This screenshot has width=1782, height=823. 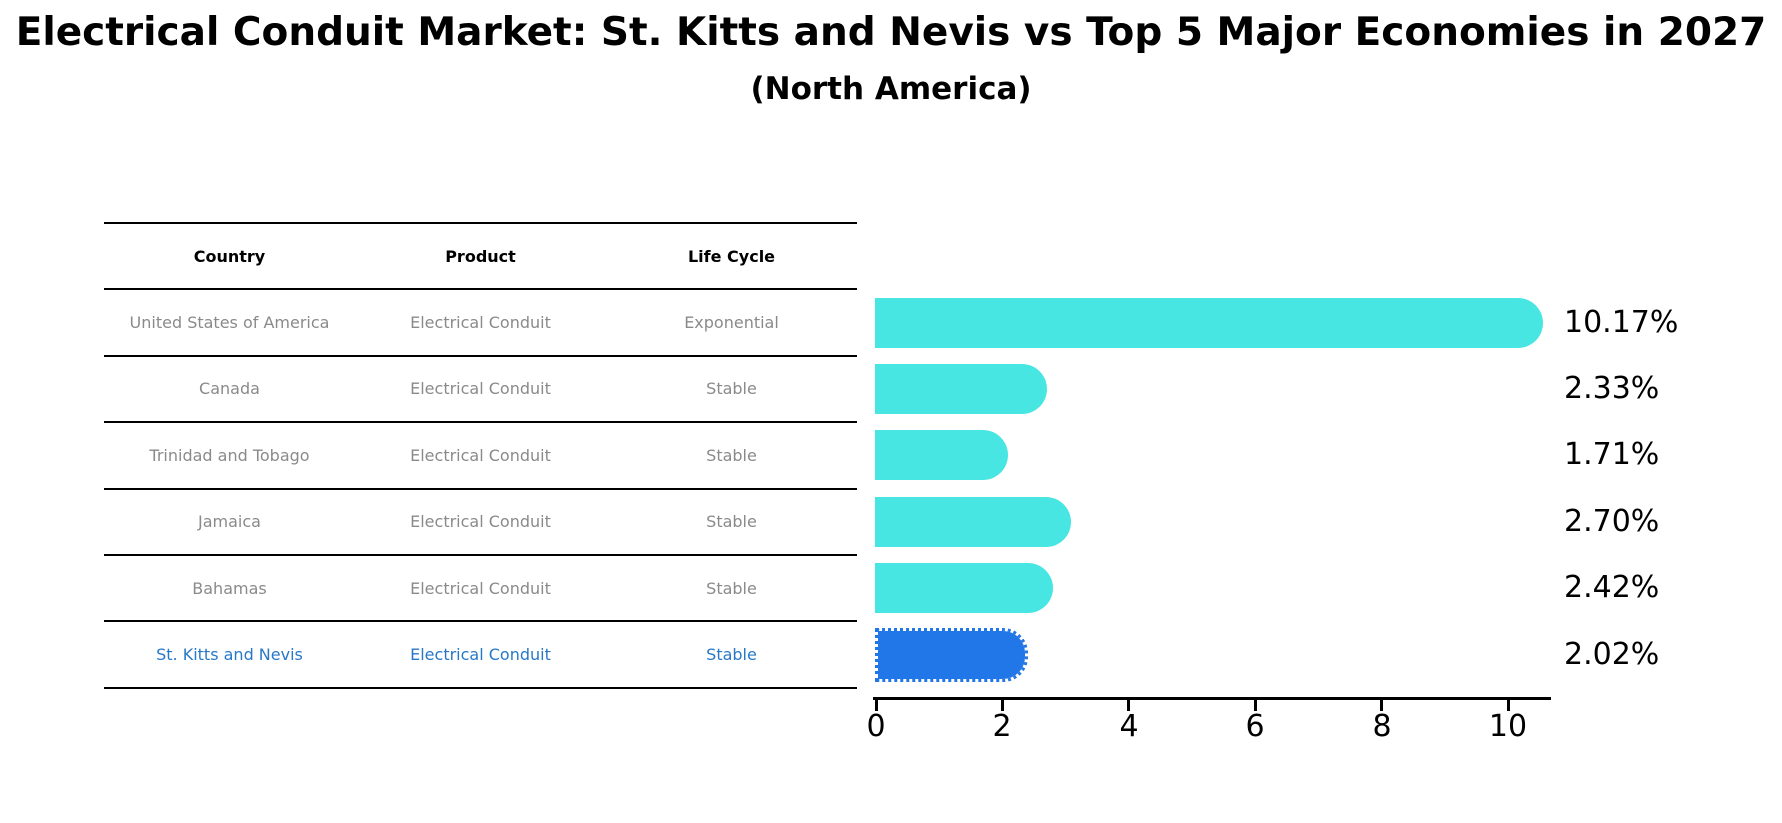 I want to click on table-row-canada: Canada Electrical Conduit Stable, so click(x=480, y=390).